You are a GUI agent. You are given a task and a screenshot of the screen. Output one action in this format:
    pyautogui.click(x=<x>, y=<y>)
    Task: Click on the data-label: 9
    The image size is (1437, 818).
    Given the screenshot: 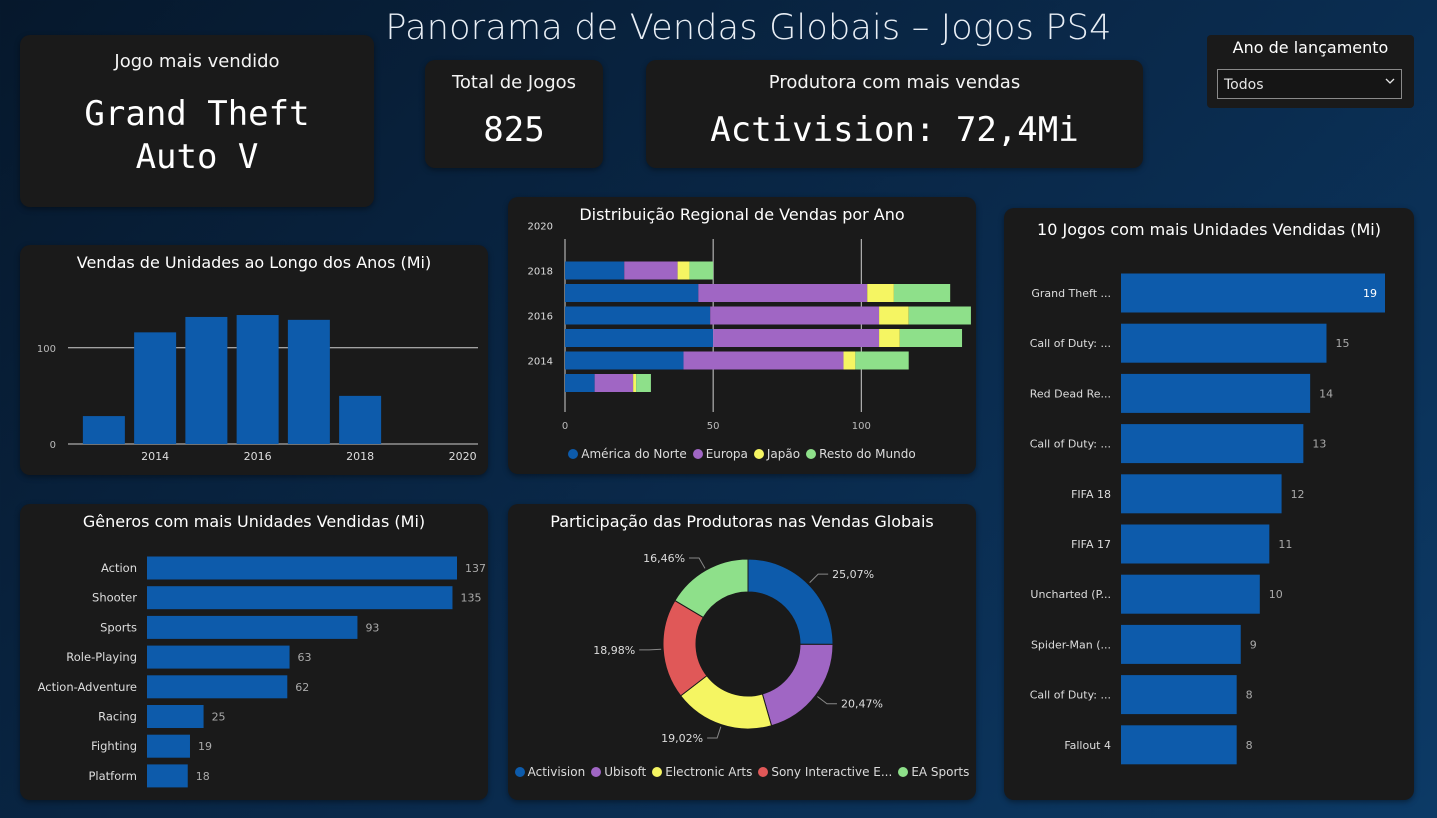 What is the action you would take?
    pyautogui.click(x=1253, y=644)
    